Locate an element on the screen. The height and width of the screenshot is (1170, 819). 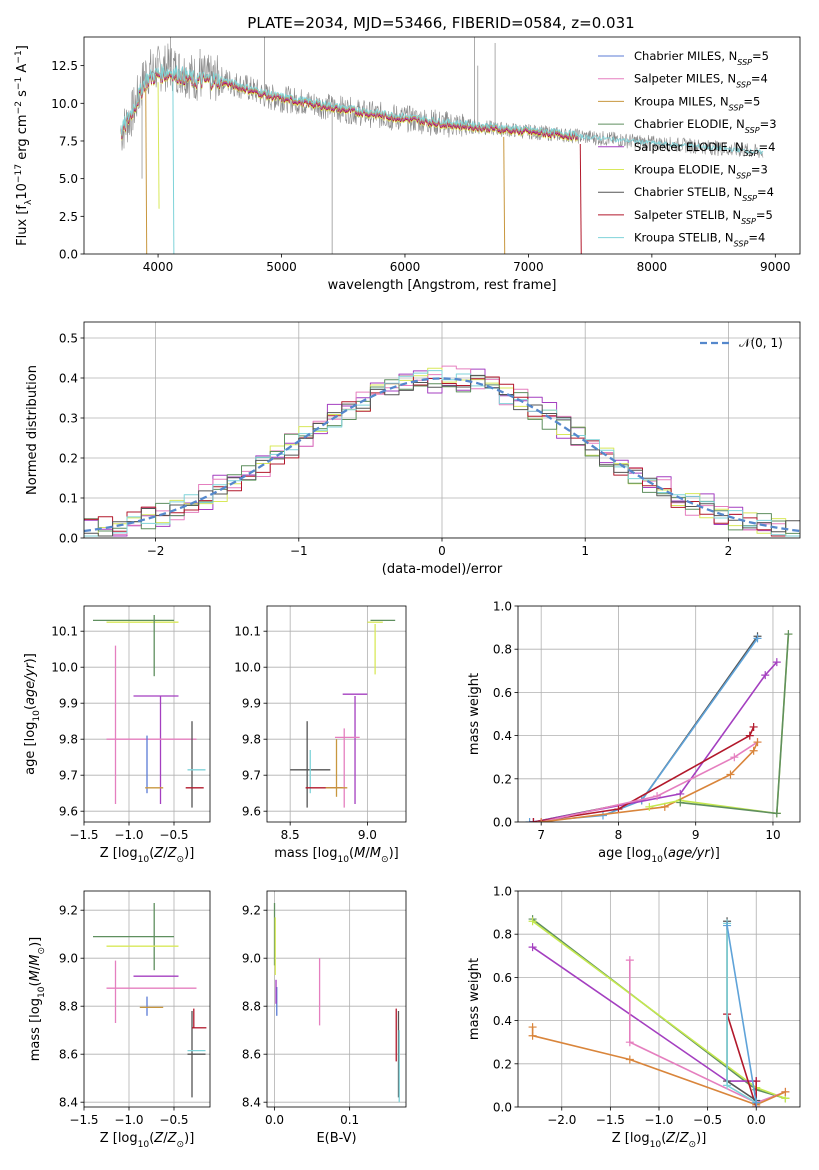
legend-entry: Chabrier ELODIE, NSSP=3 is located at coordinates (705, 126).